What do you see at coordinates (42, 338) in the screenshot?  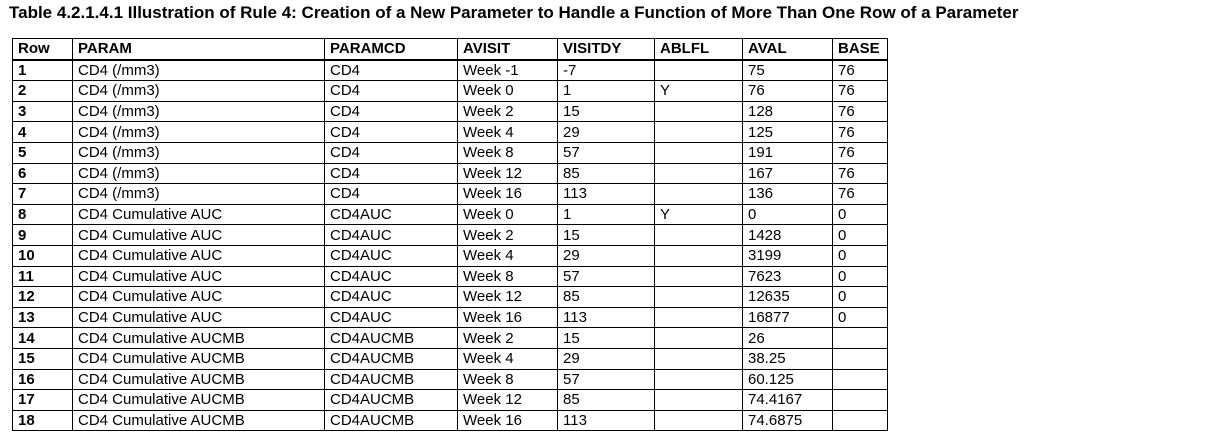 I see `cell-row-number: 14` at bounding box center [42, 338].